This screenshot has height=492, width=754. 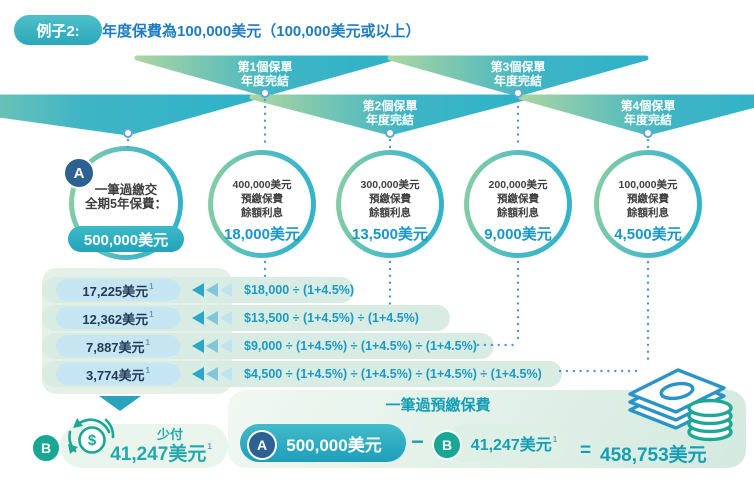 I want to click on ribbon-chevron-year4, so click(x=635, y=115).